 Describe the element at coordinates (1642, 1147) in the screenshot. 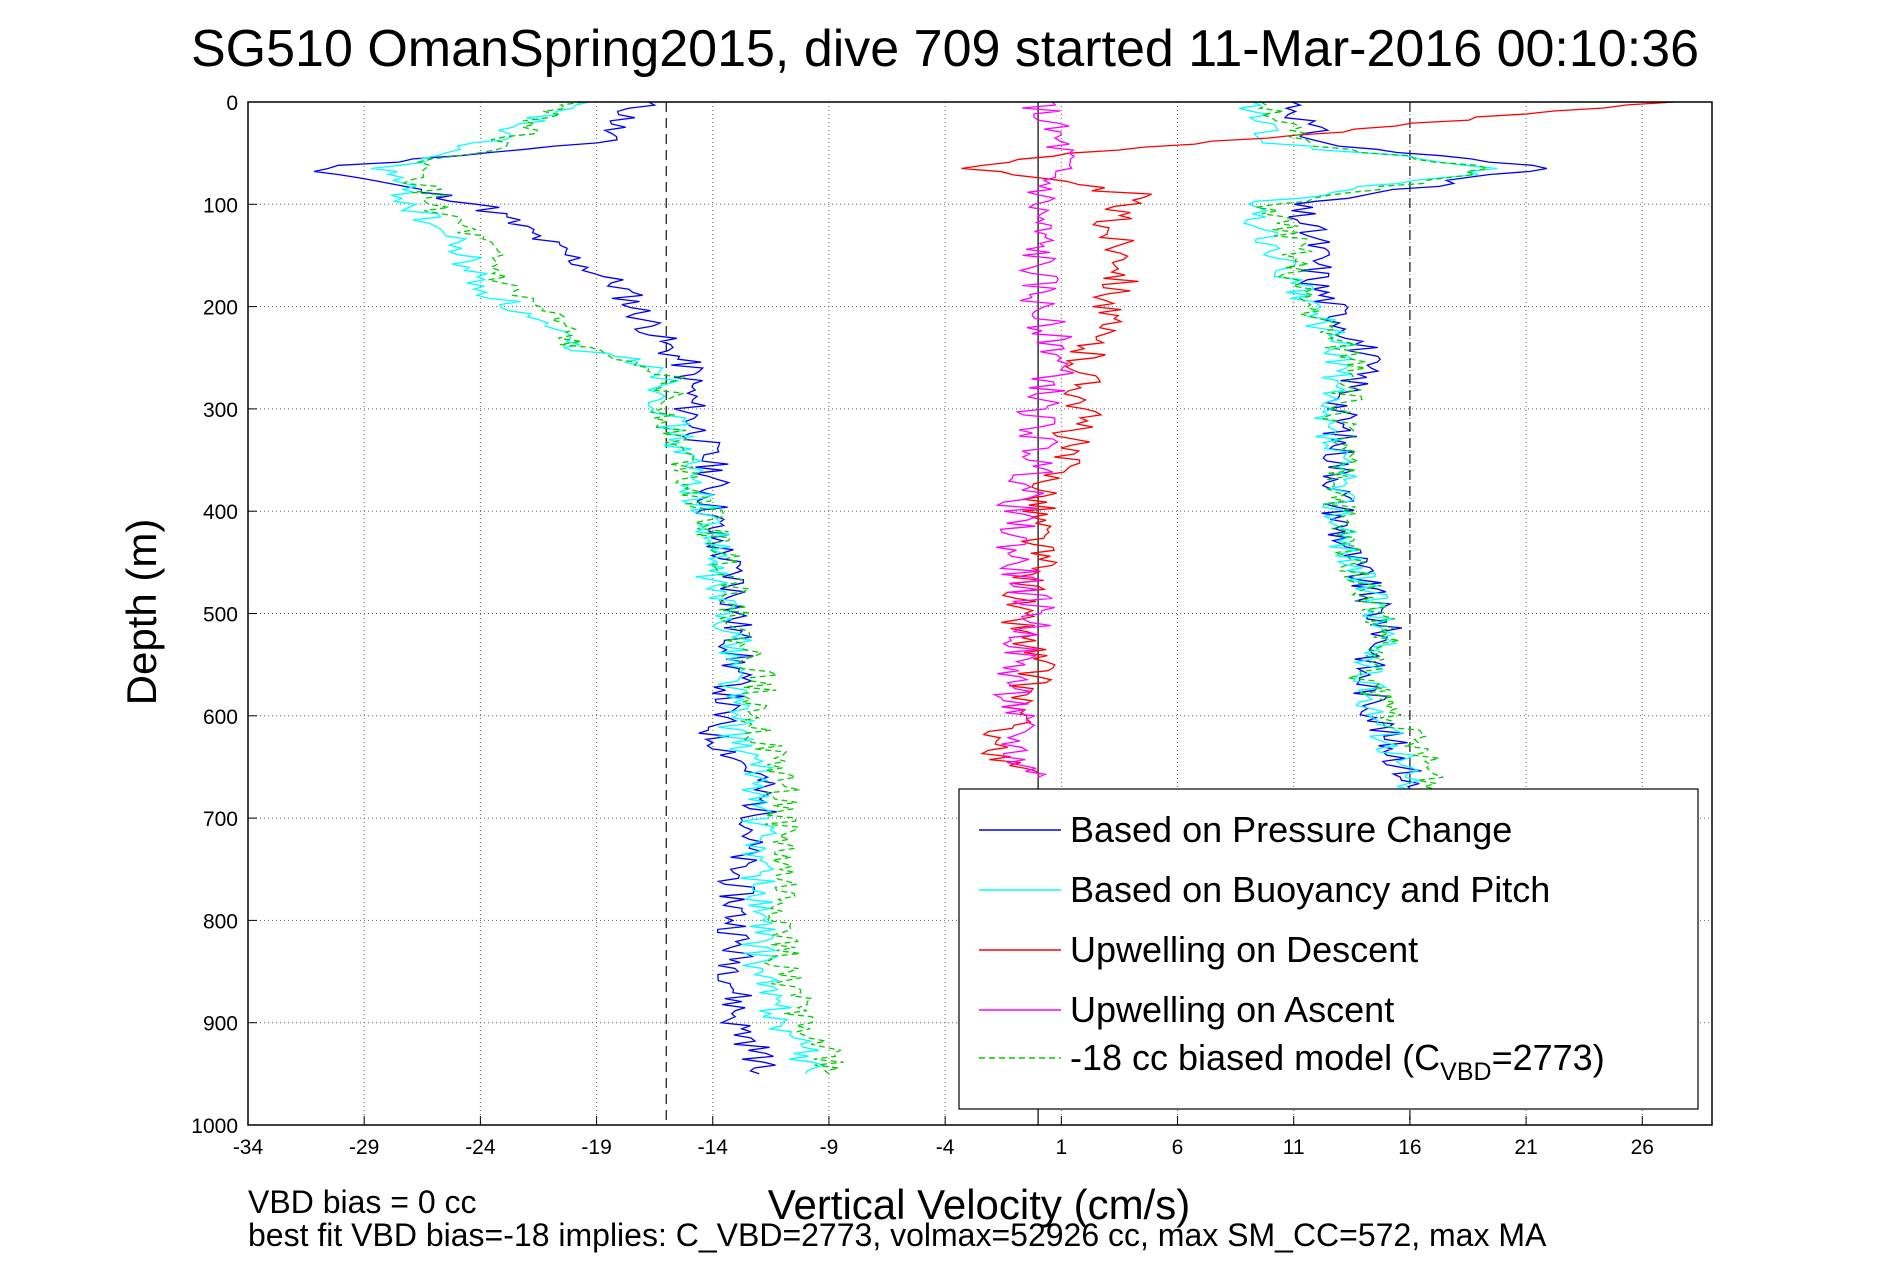

I see `x-tick-label: 26` at that location.